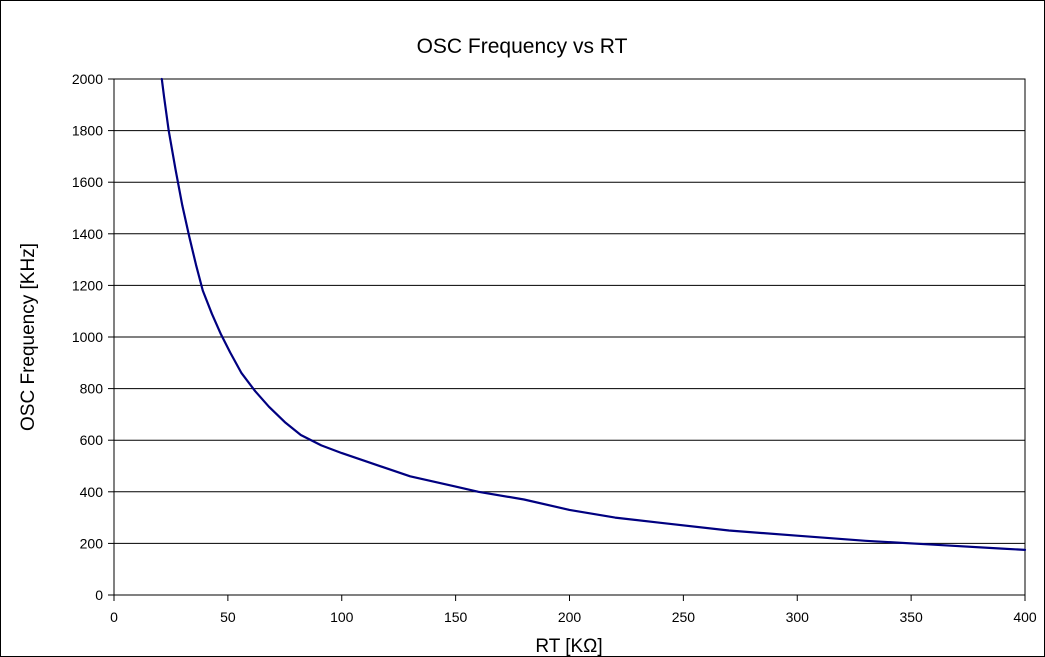  Describe the element at coordinates (1025, 617) in the screenshot. I see `x-tick-label: 400` at that location.